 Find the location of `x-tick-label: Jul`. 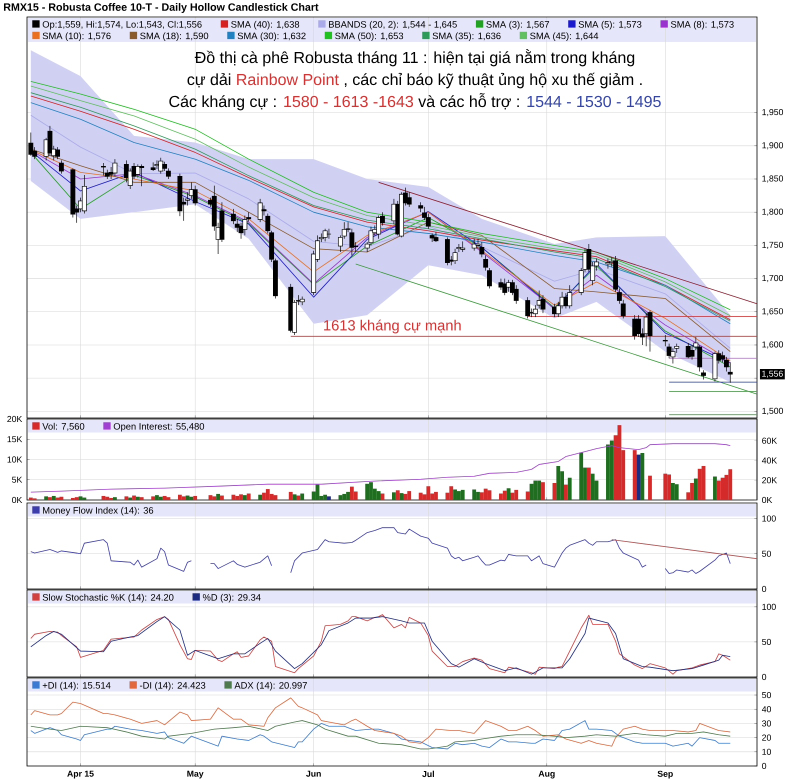

x-tick-label: Jul is located at coordinates (428, 774).